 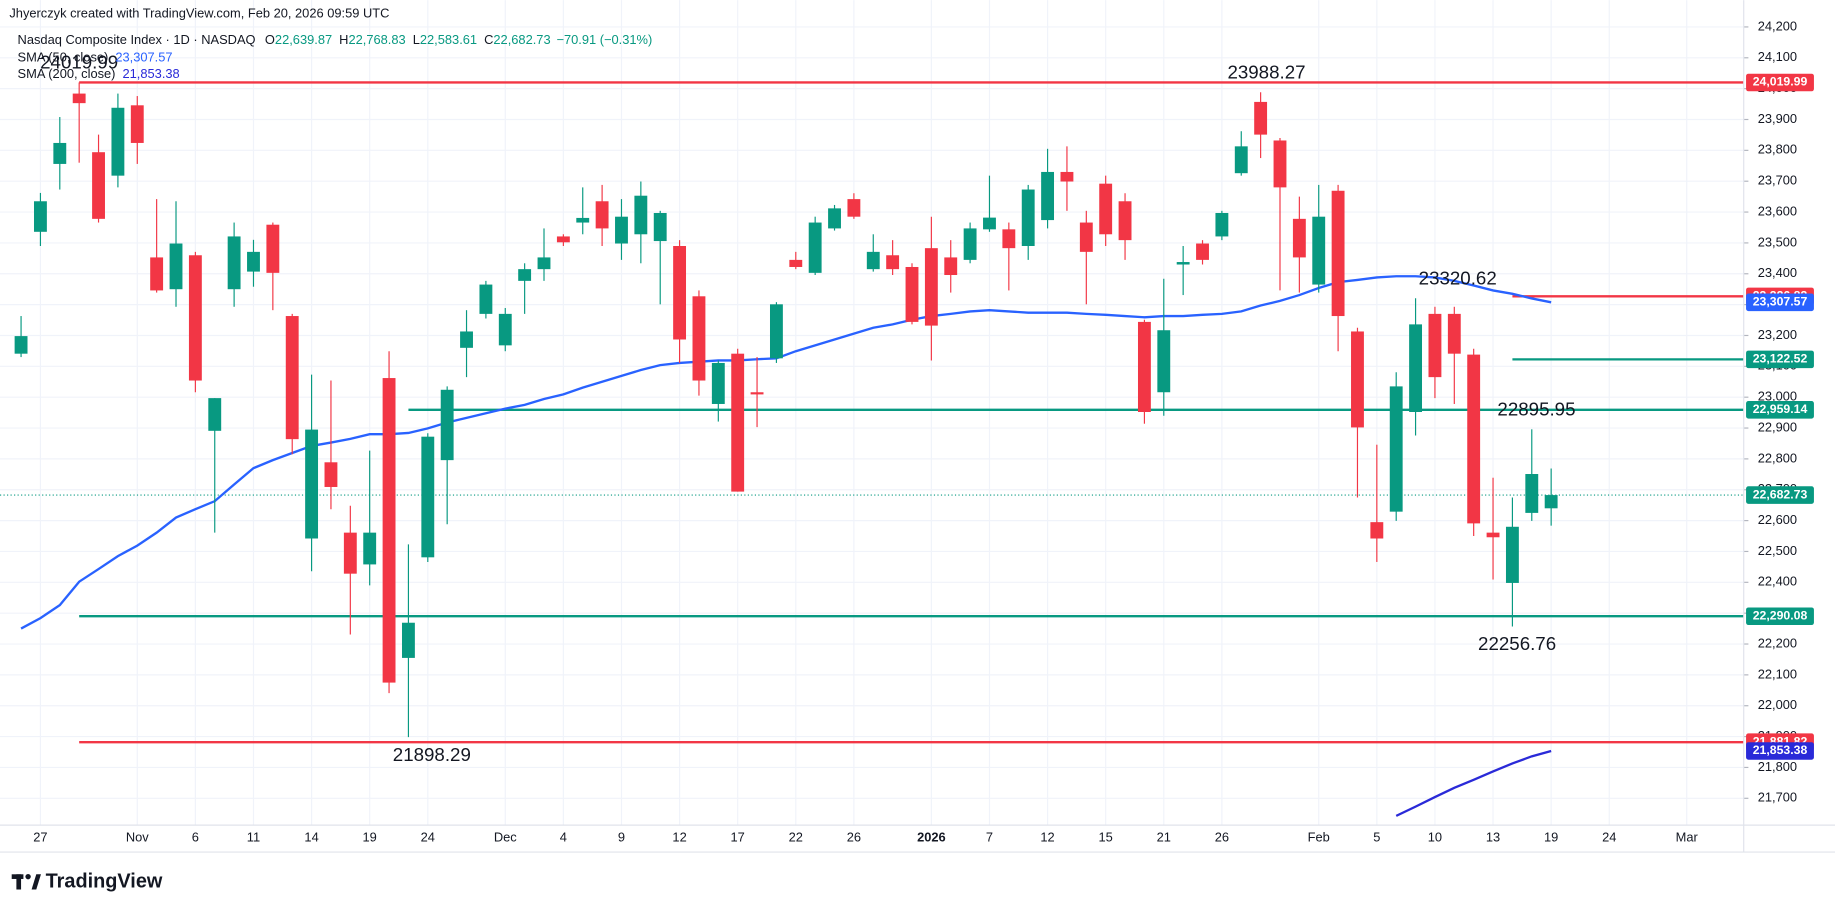 I want to click on ohlc-value: 22,682.73, so click(x=521, y=39).